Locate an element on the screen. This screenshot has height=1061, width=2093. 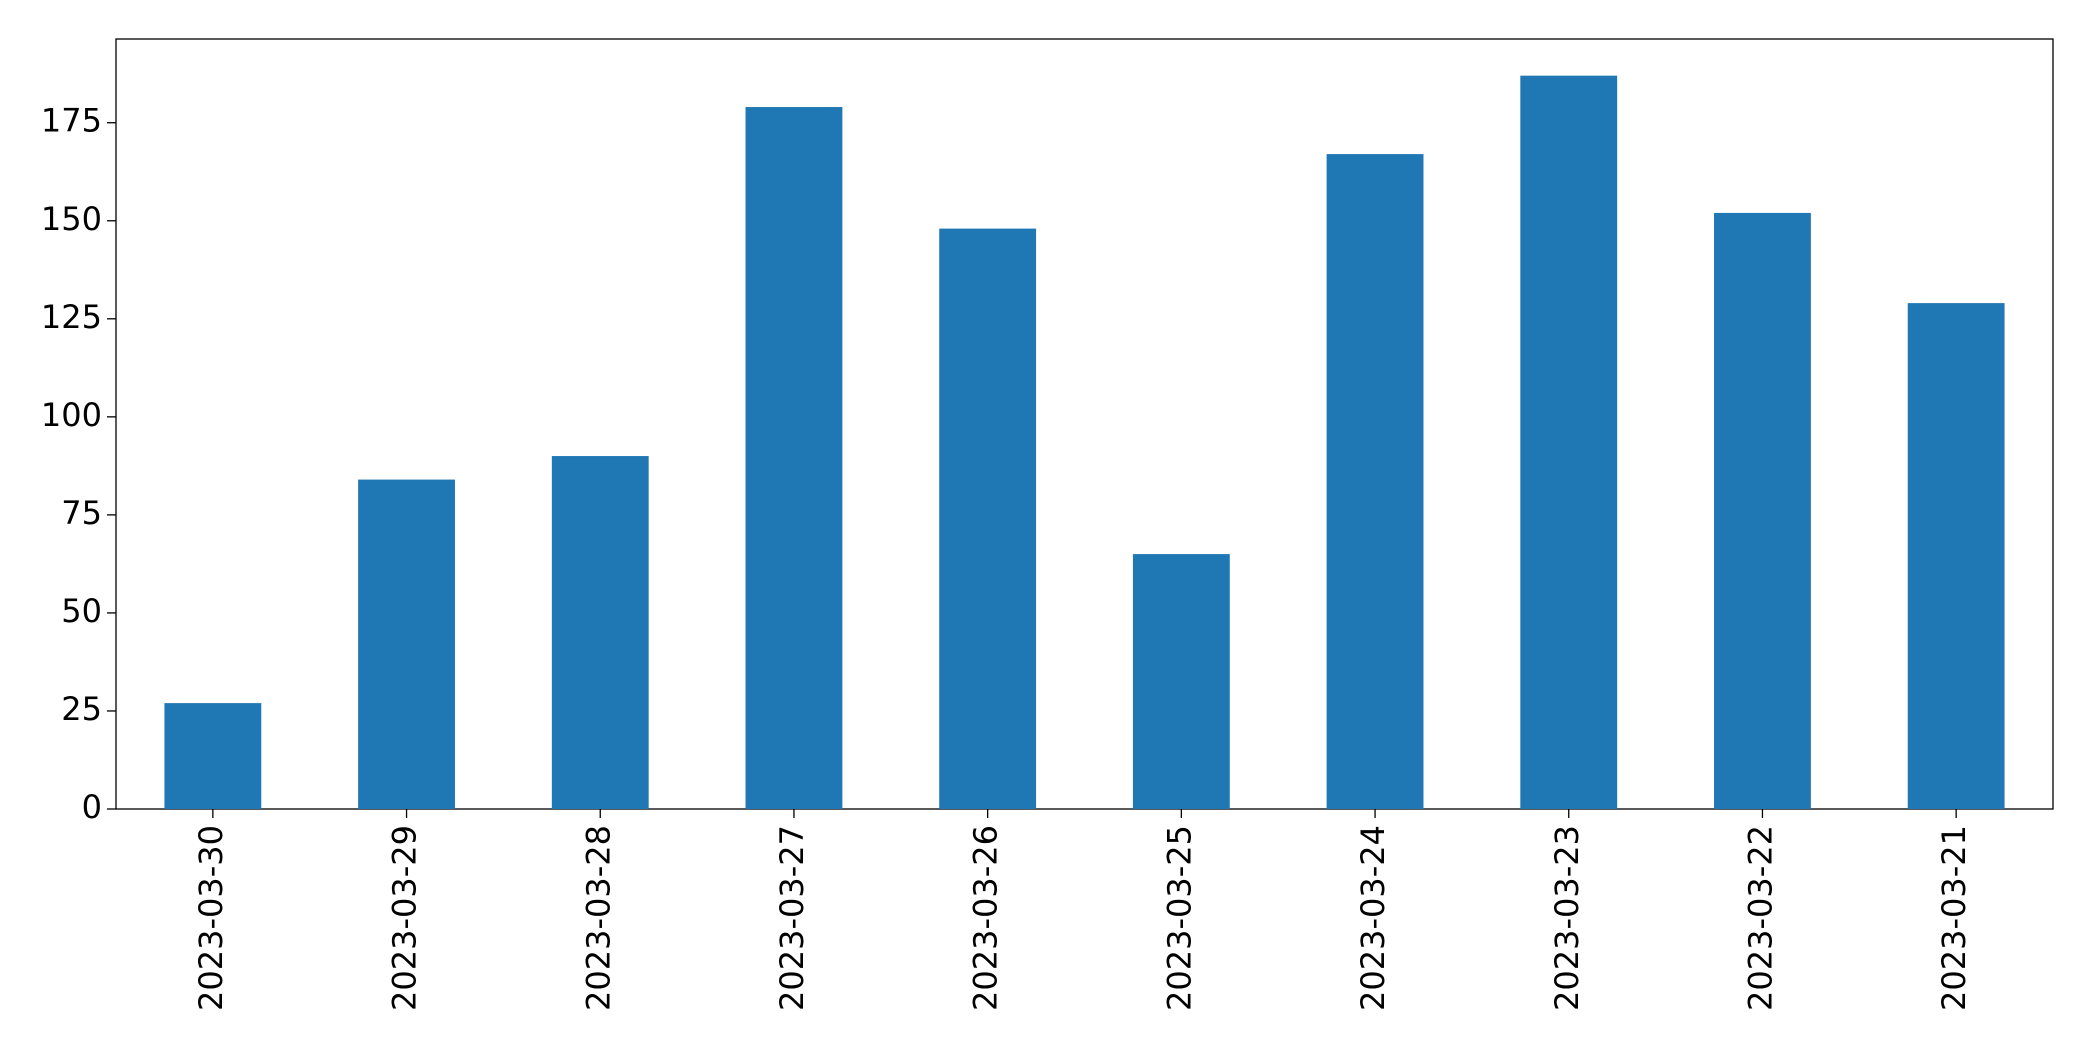
x-tick-label: 2023-03-28 is located at coordinates (598, 918).